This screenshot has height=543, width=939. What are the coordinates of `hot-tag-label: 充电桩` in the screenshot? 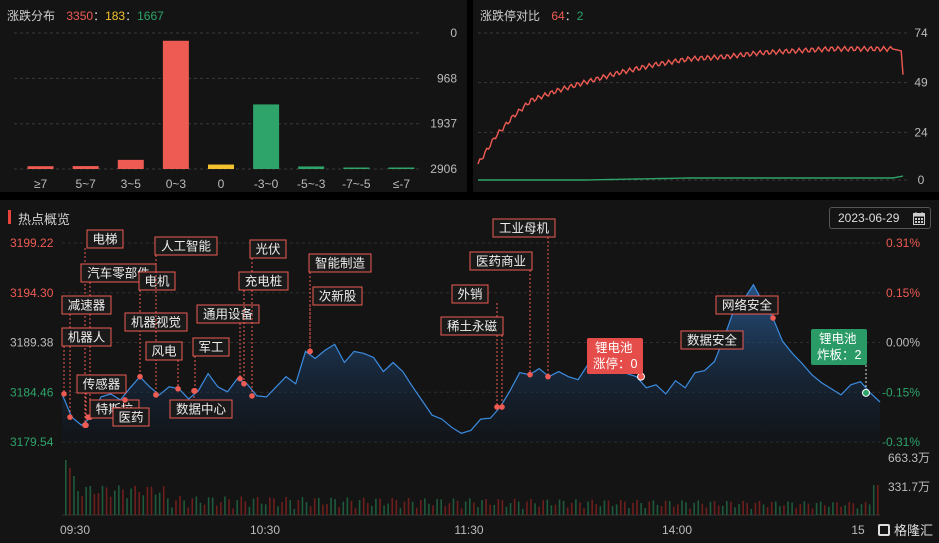 It's located at (264, 281).